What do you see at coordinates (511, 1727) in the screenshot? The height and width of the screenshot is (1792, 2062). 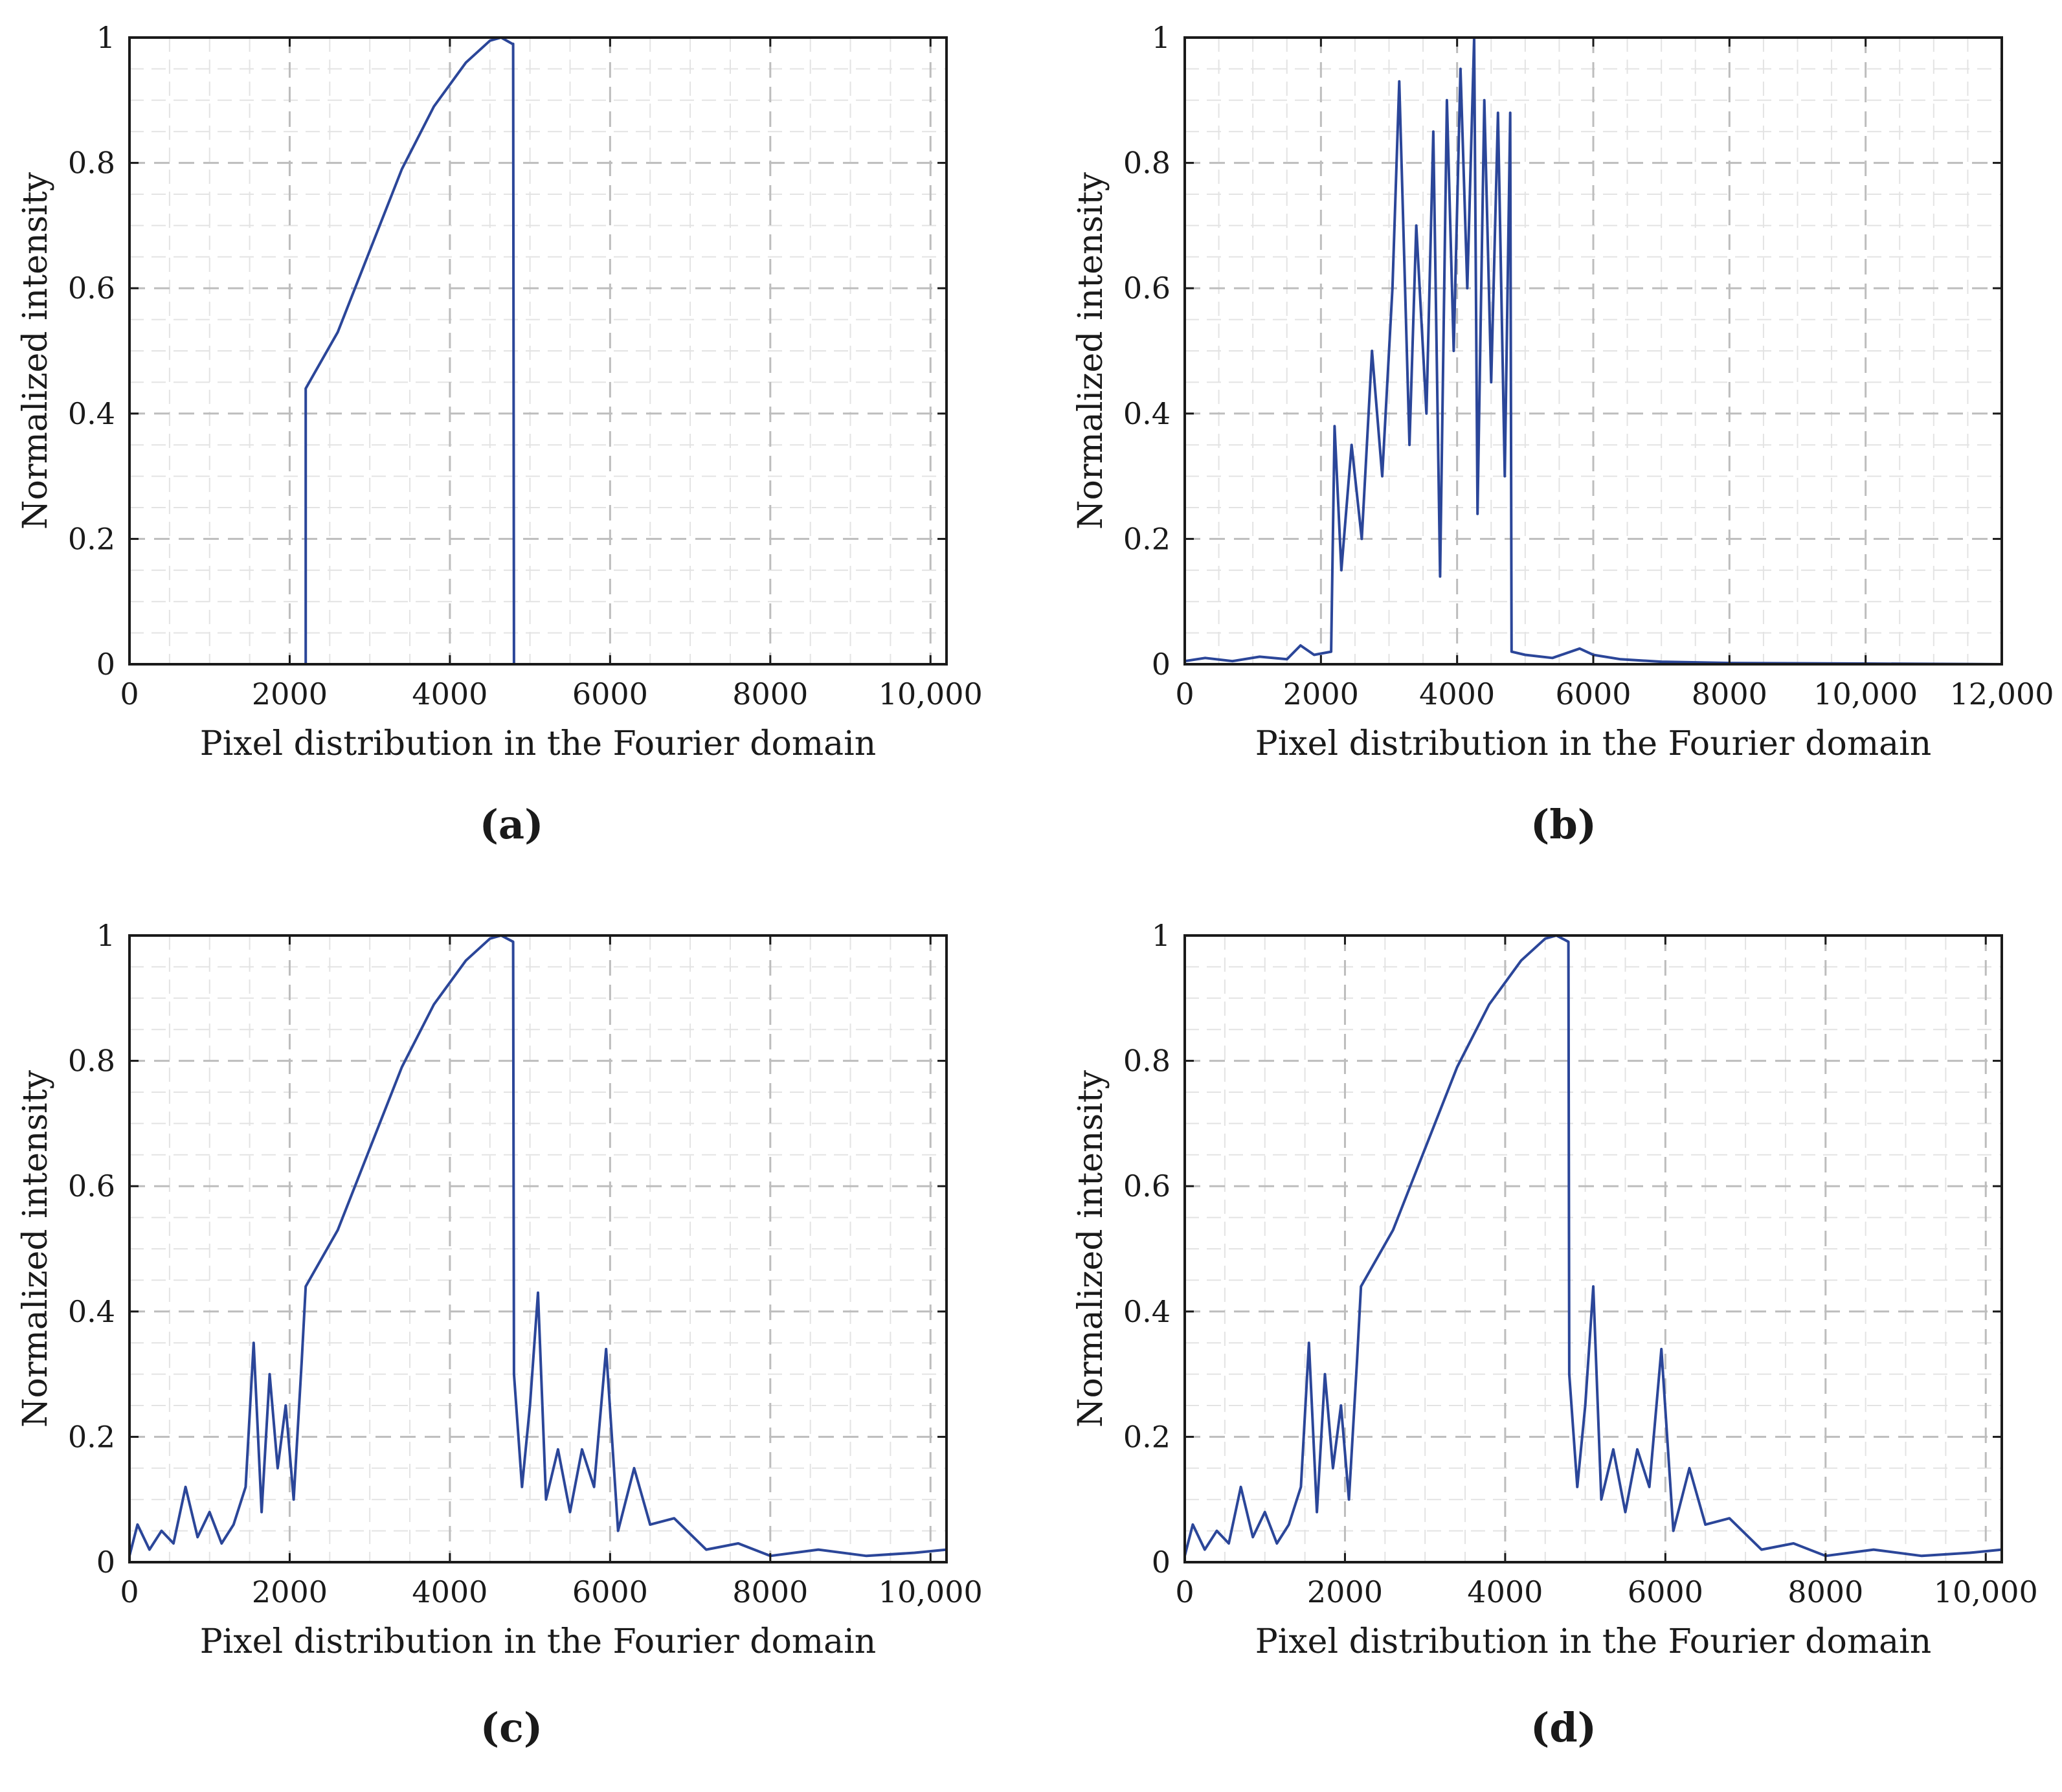 I see `panel-label: (c)` at bounding box center [511, 1727].